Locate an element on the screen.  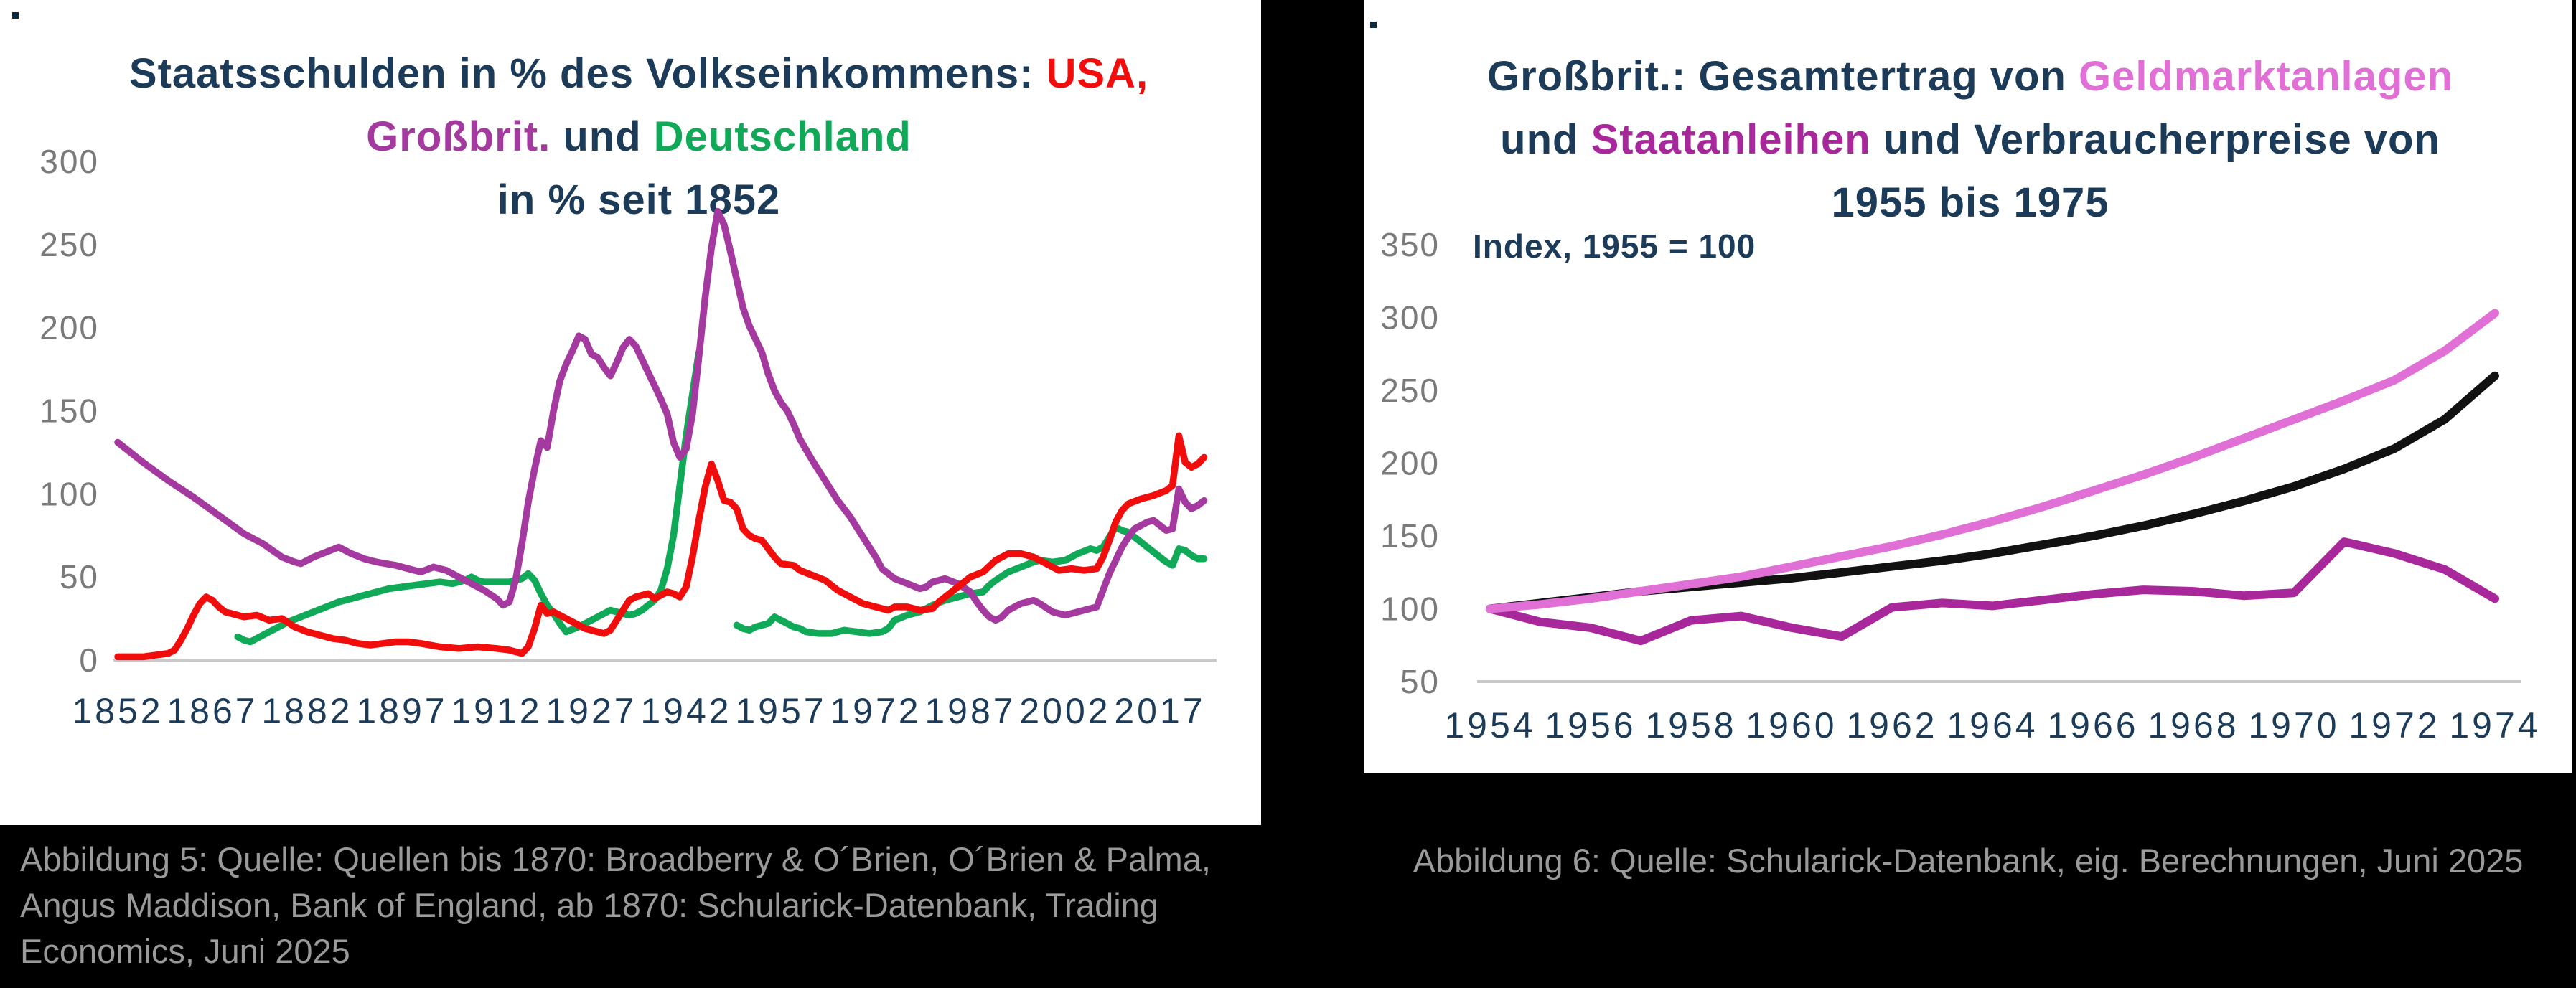
returns-y-tick-label: 50 is located at coordinates (1420, 681).